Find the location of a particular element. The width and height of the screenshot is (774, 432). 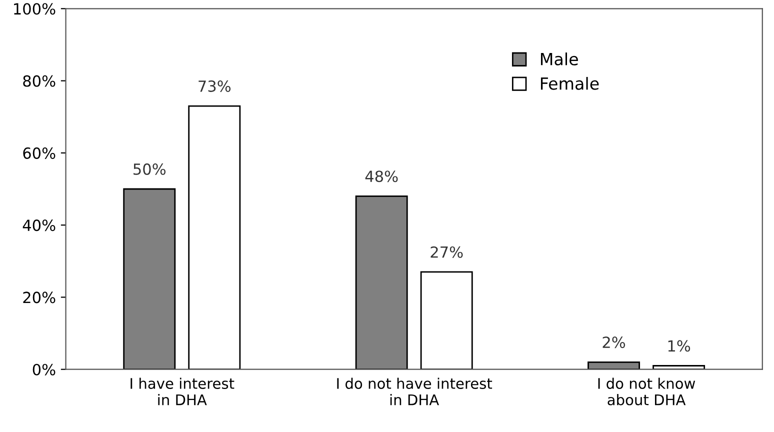

y-tick-label: 40% is located at coordinates (39, 226).